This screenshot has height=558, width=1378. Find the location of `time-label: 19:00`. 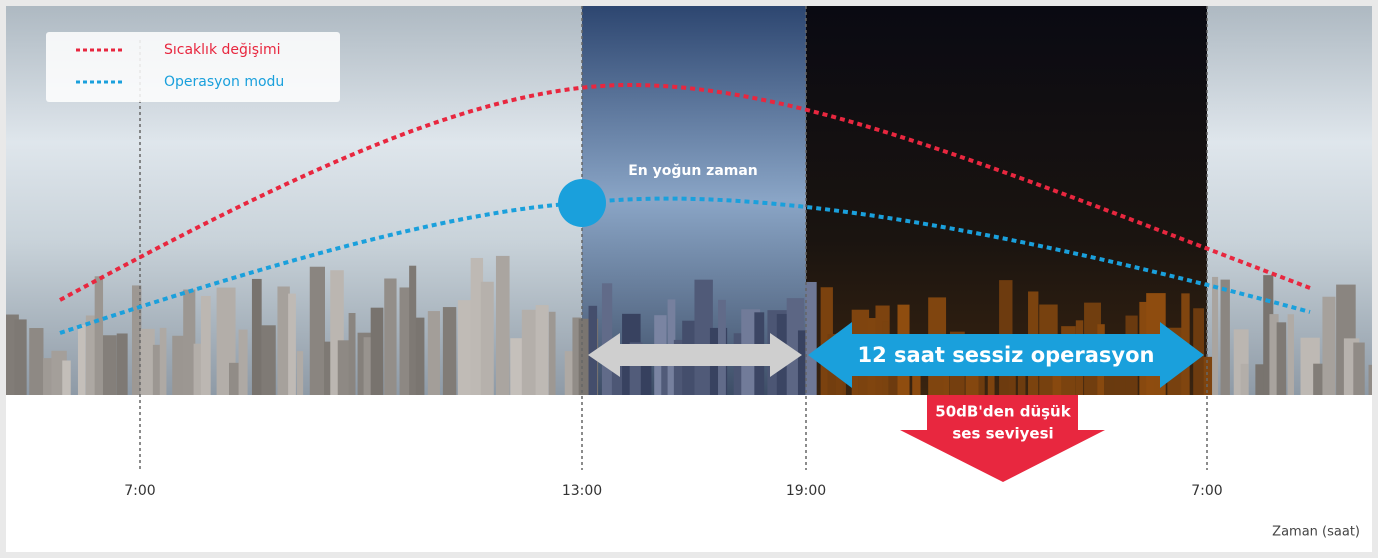

time-label: 19:00 is located at coordinates (806, 491).